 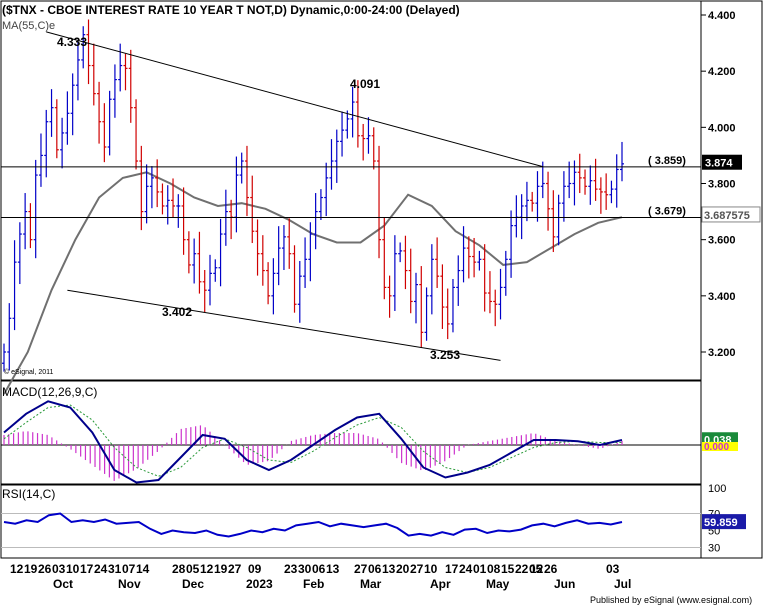 I want to click on price-y-tick-label: 3.800, so click(x=722, y=185).